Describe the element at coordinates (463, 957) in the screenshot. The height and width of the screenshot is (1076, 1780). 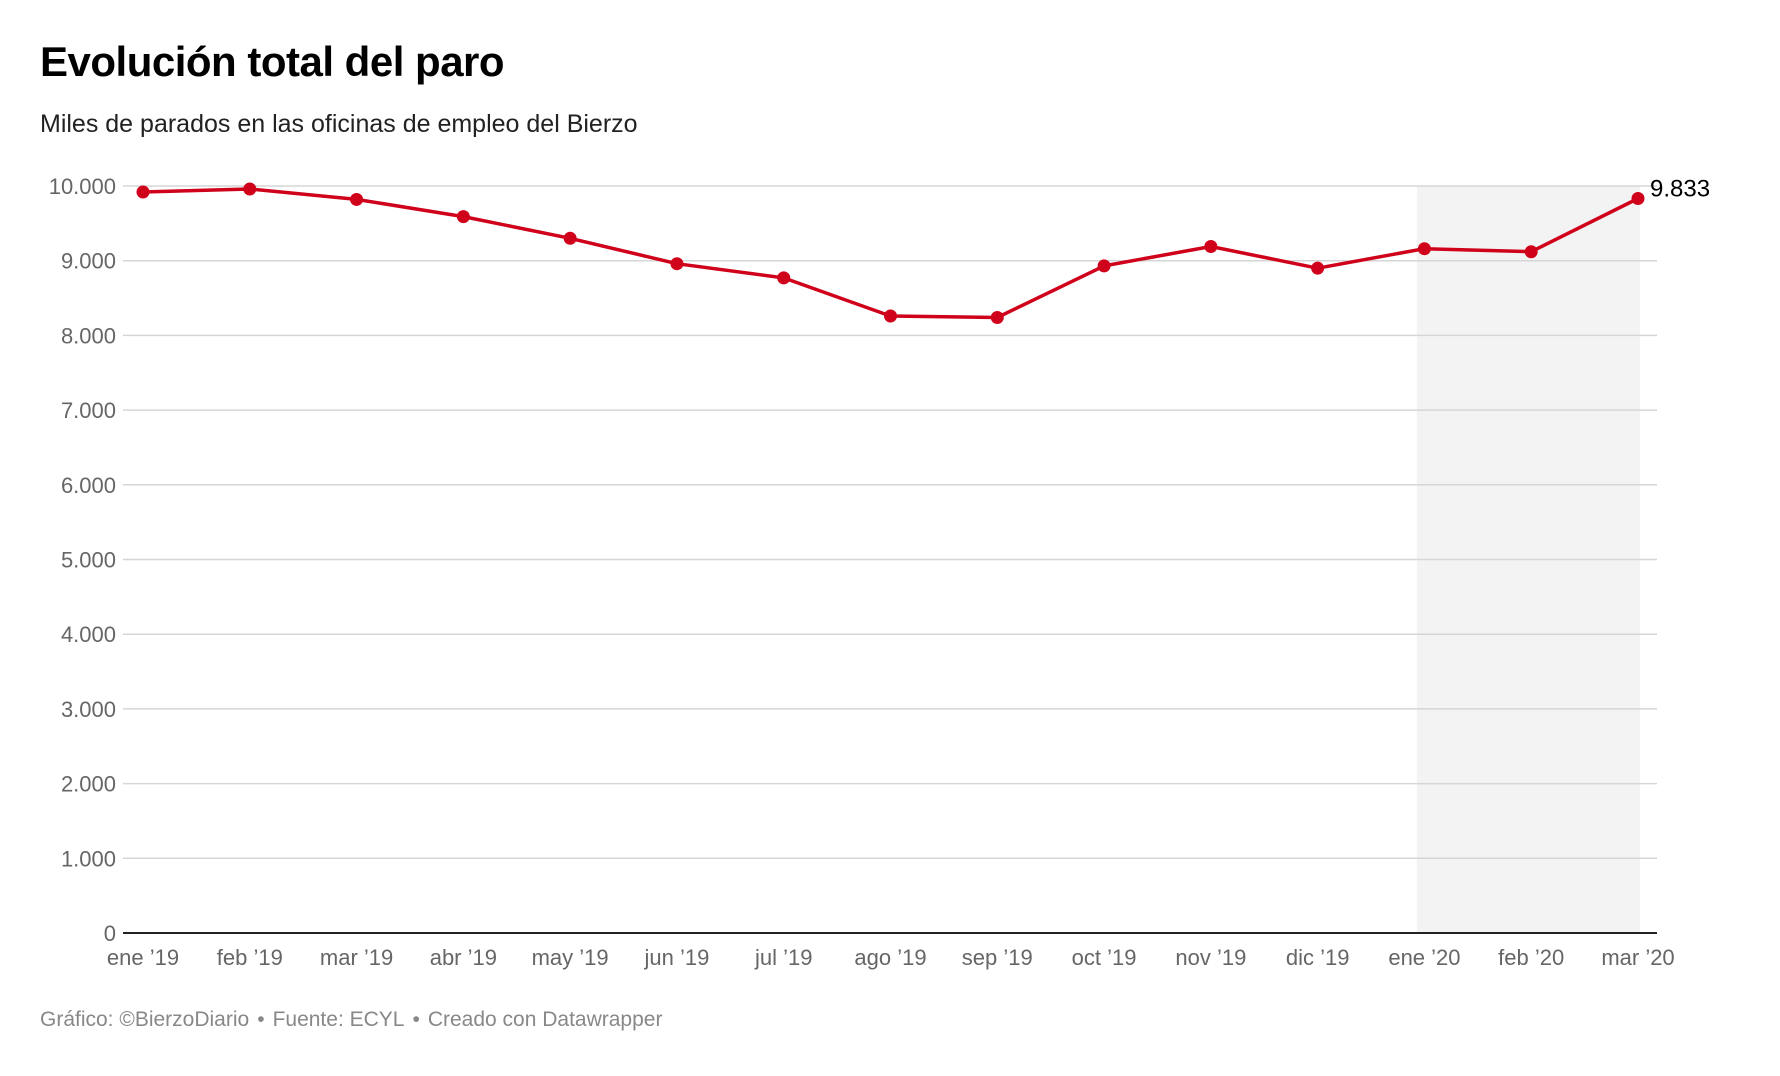
I see `x-tick-label: abr ’19` at that location.